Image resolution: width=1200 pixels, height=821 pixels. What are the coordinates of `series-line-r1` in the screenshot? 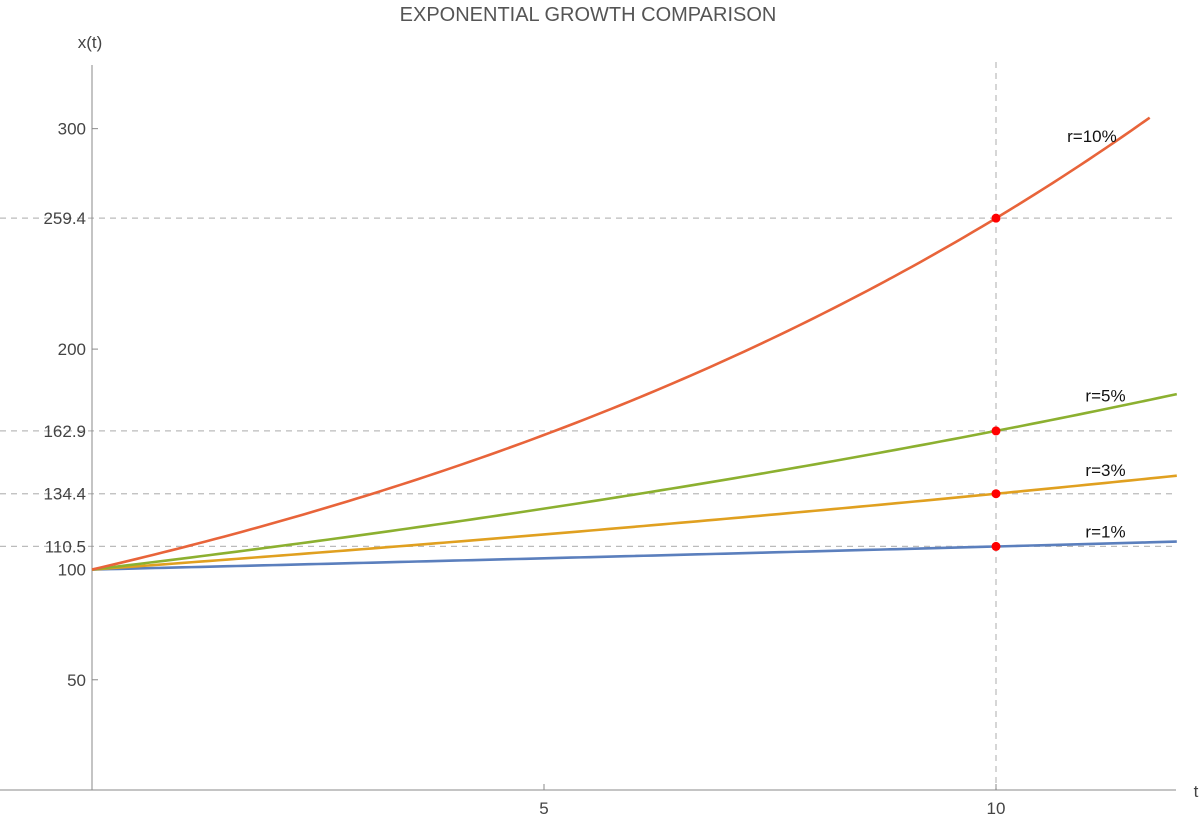 It's located at (634, 555).